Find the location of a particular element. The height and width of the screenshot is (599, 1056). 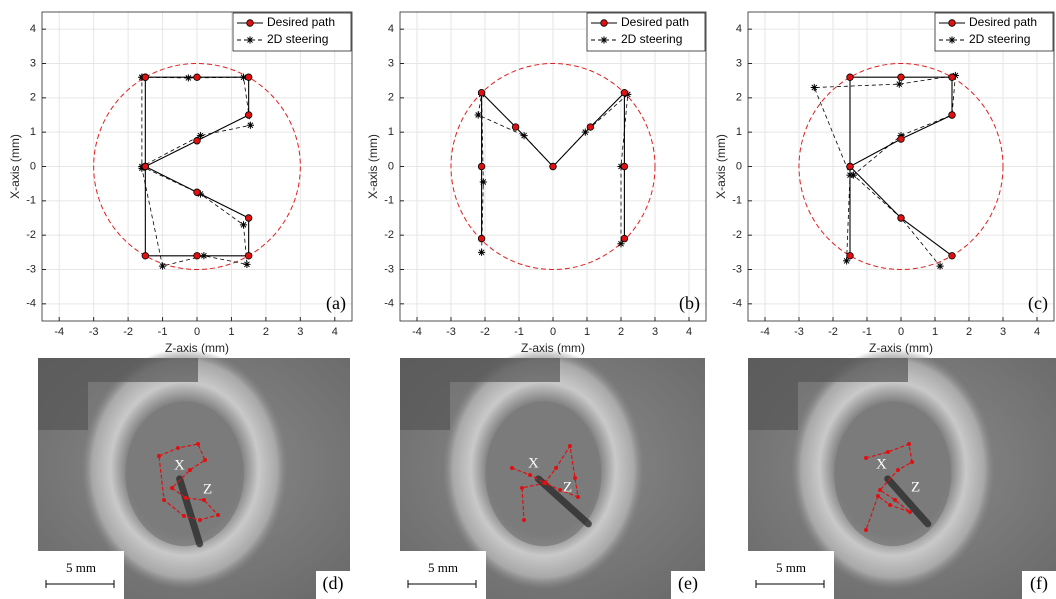

x-tick-label: 4 is located at coordinates (1037, 332).